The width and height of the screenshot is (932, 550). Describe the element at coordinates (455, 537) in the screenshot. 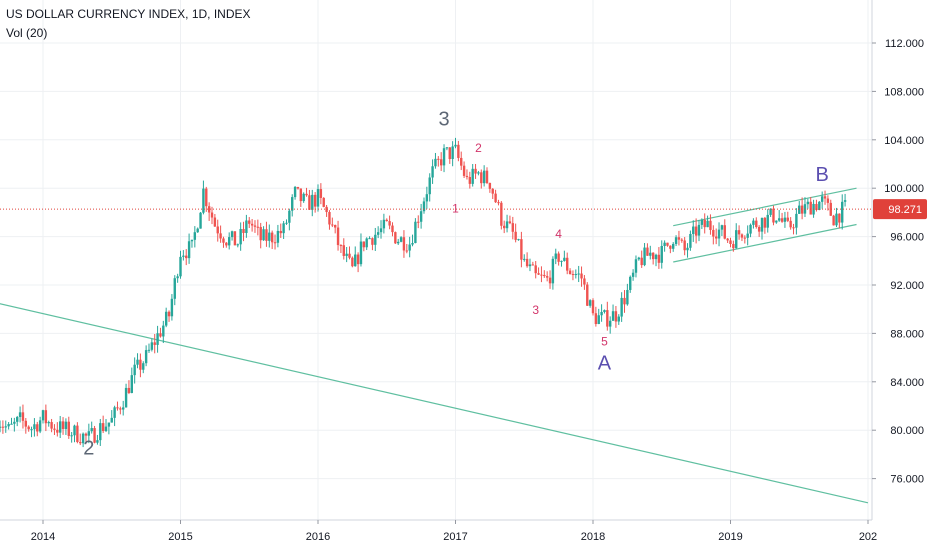

I see `time-tick-label: 2017` at that location.